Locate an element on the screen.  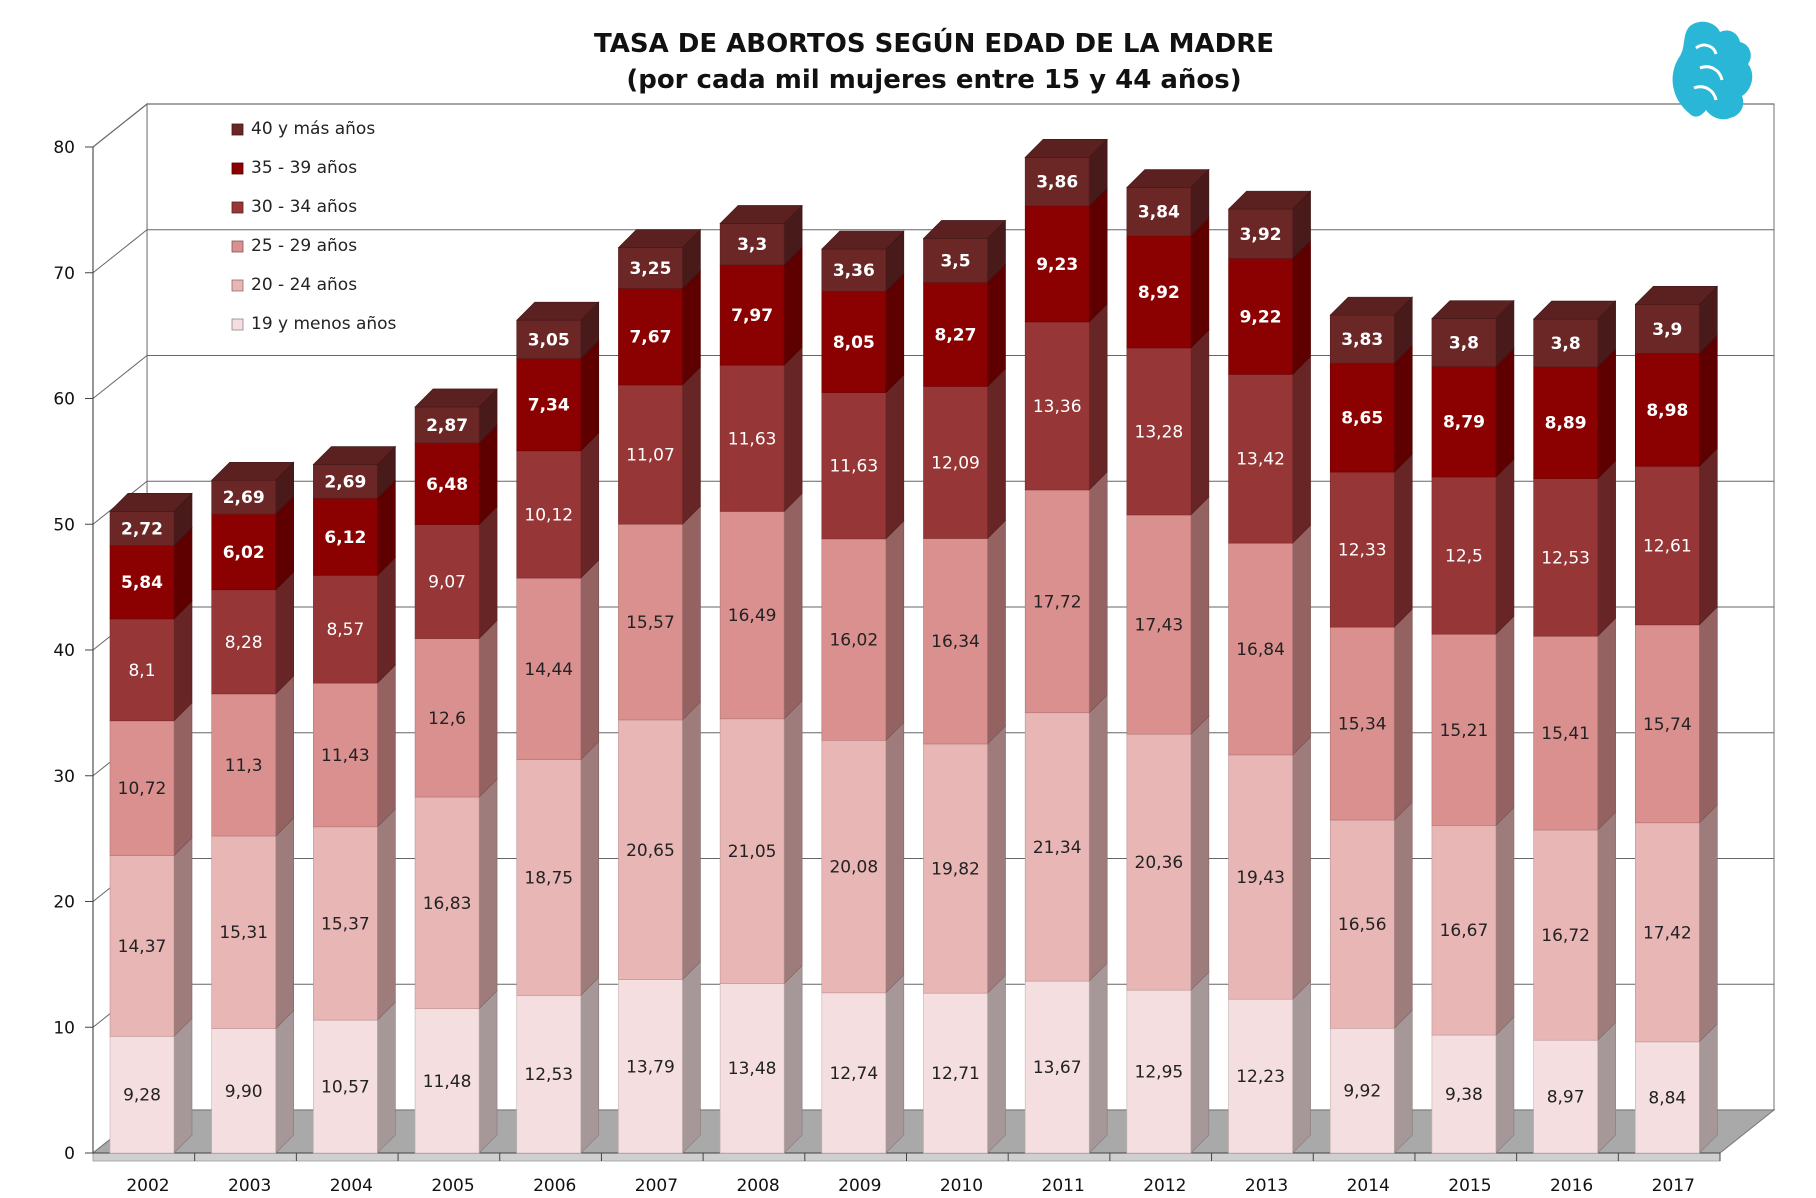
data-label: 12,23 is located at coordinates (1260, 1077).